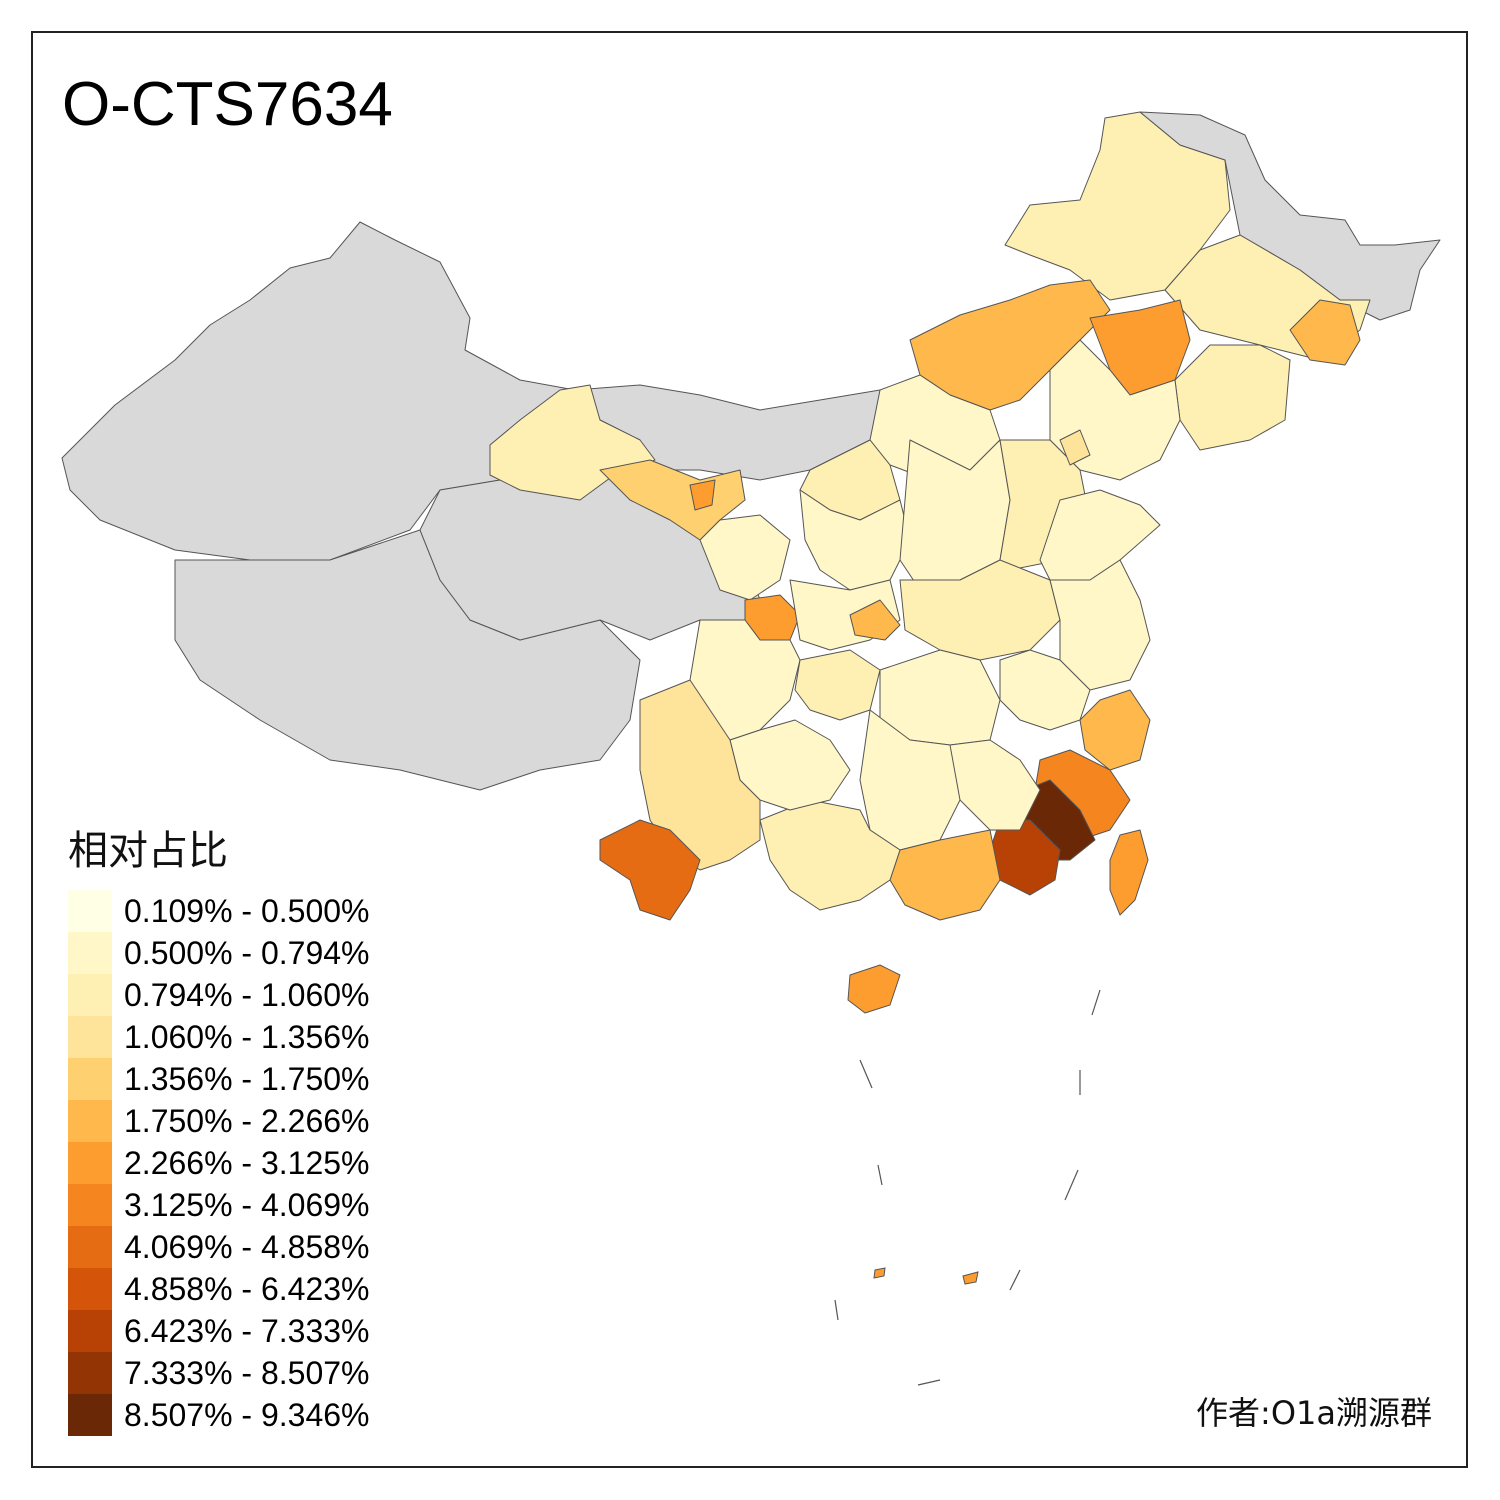 This screenshot has height=1500, width=1500. Describe the element at coordinates (227, 104) in the screenshot. I see `map-title: O-CTS7634` at that location.